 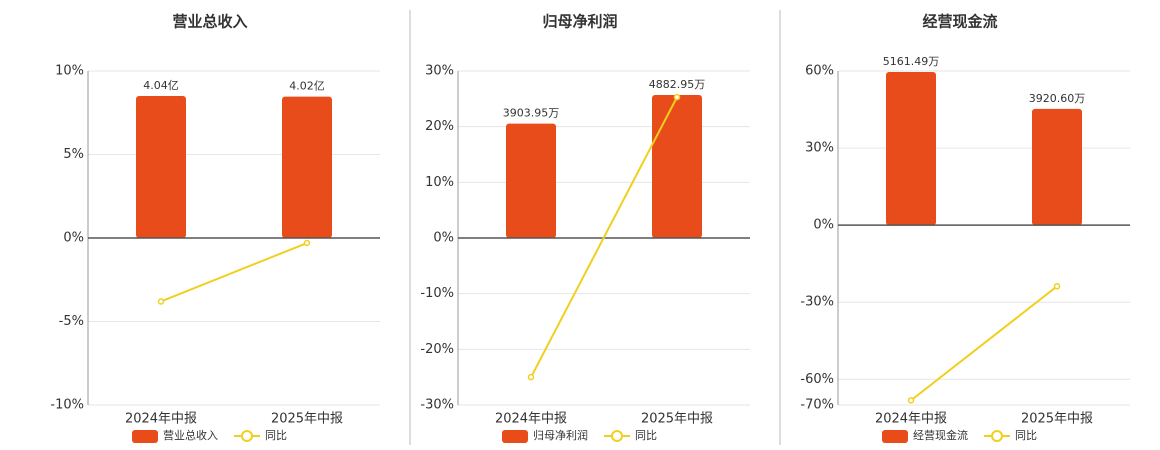 What do you see at coordinates (190, 435) in the screenshot?
I see `legend-label: 营业总收入` at bounding box center [190, 435].